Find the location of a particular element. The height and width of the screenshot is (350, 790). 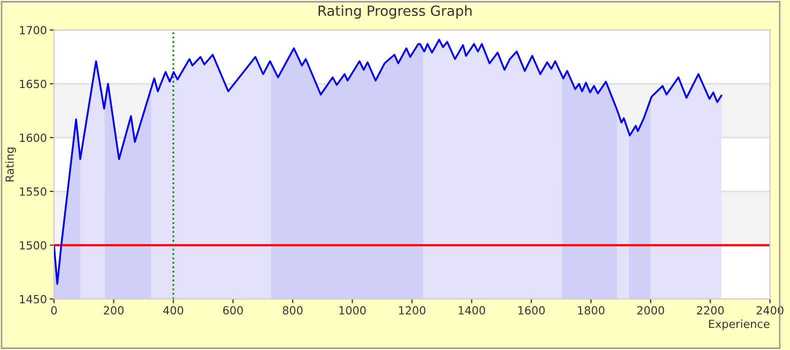

x-tick-label: 1200 is located at coordinates (412, 310).